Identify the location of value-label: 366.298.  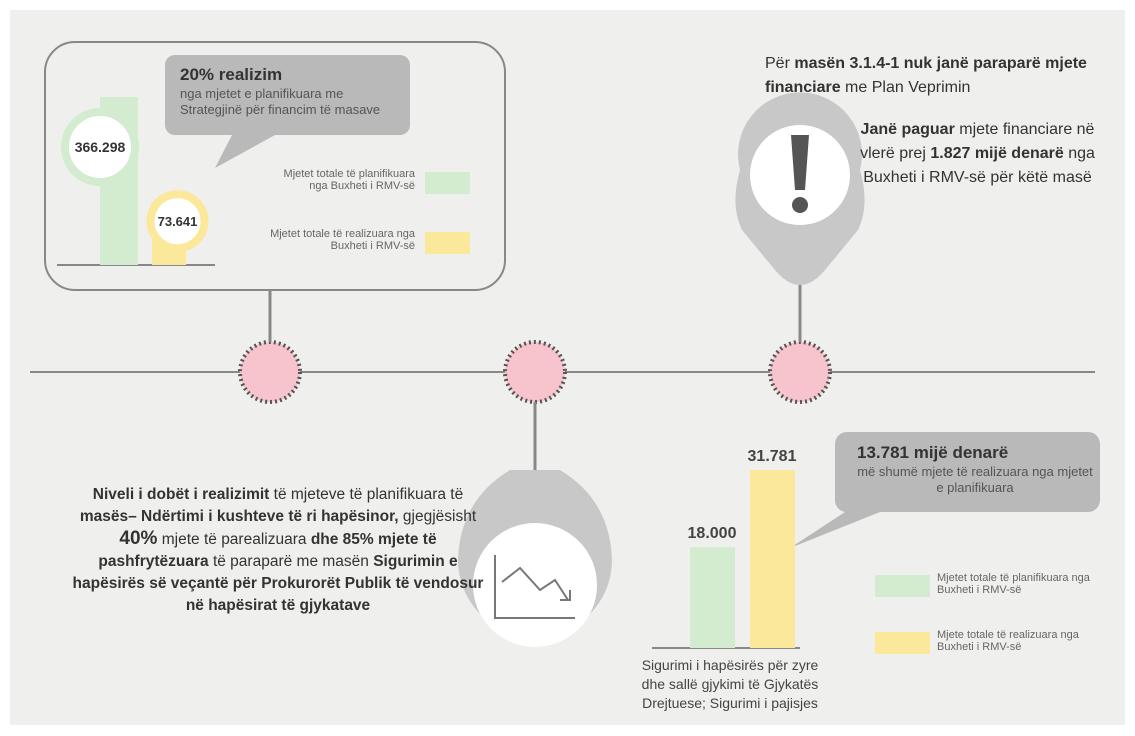
(100, 147).